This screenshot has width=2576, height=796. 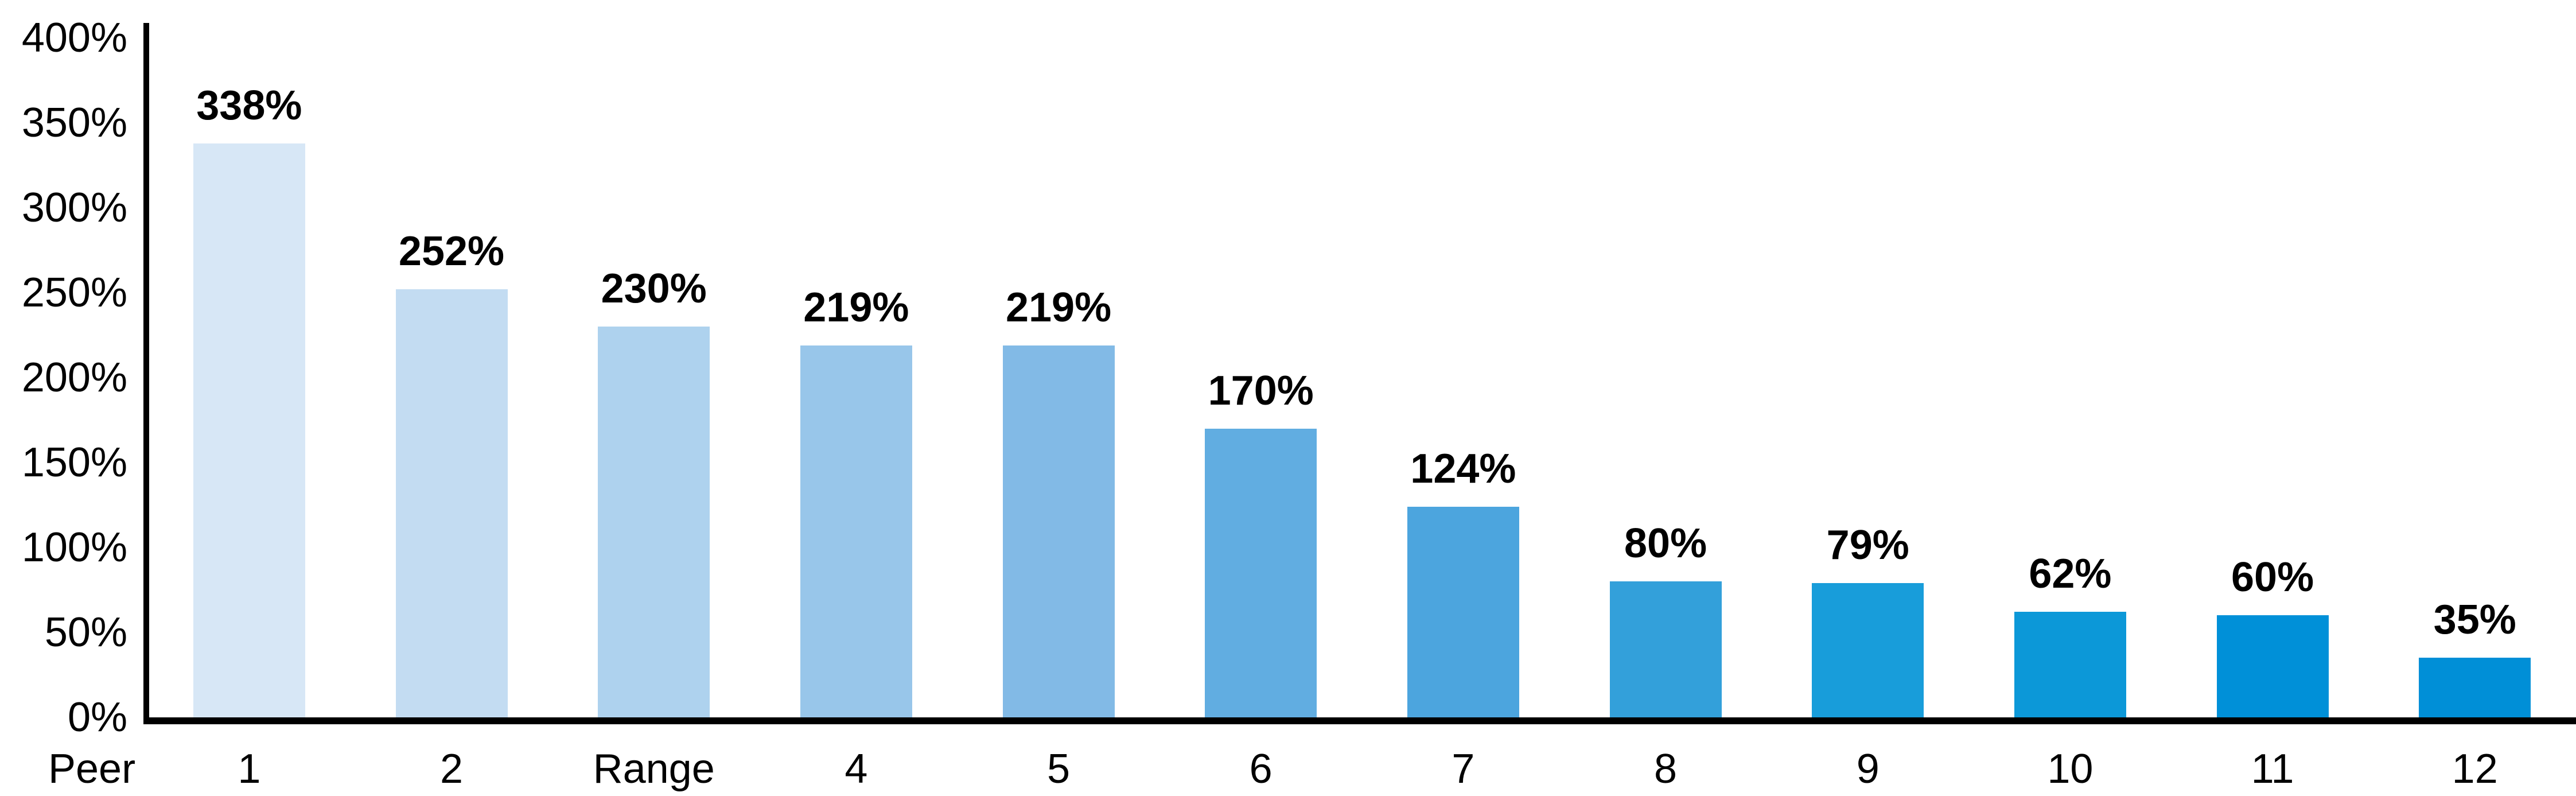 I want to click on x-tick-label: 9, so click(x=1868, y=769).